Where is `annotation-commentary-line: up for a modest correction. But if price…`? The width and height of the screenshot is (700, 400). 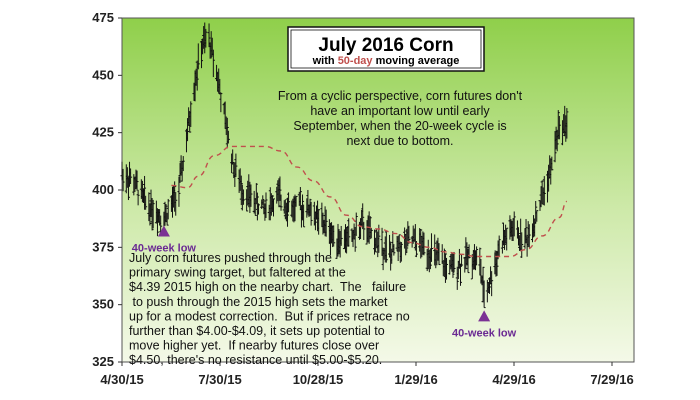 annotation-commentary-line: up for a modest correction. But if price… is located at coordinates (269, 316).